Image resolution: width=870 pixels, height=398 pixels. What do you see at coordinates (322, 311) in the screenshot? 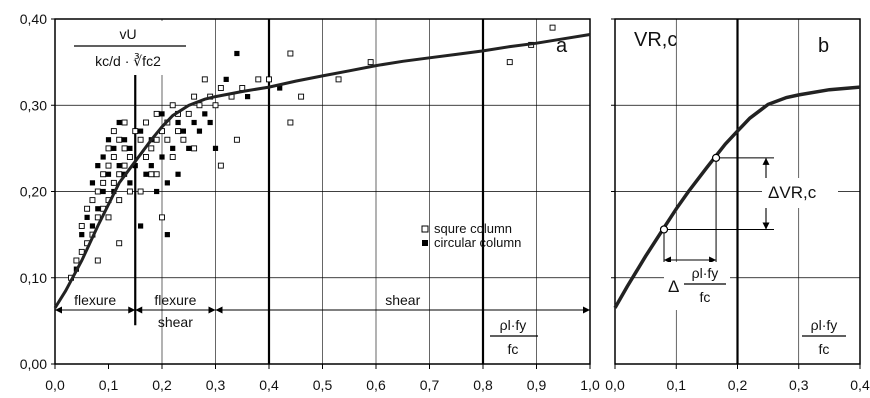
I see `panel-a-zones: flexure flexure shear shear` at bounding box center [322, 311].